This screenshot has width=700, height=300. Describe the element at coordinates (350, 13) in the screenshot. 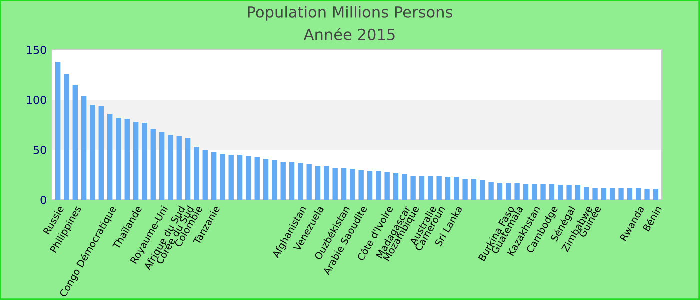

I see `chart-title: Population Millions Persons` at that location.